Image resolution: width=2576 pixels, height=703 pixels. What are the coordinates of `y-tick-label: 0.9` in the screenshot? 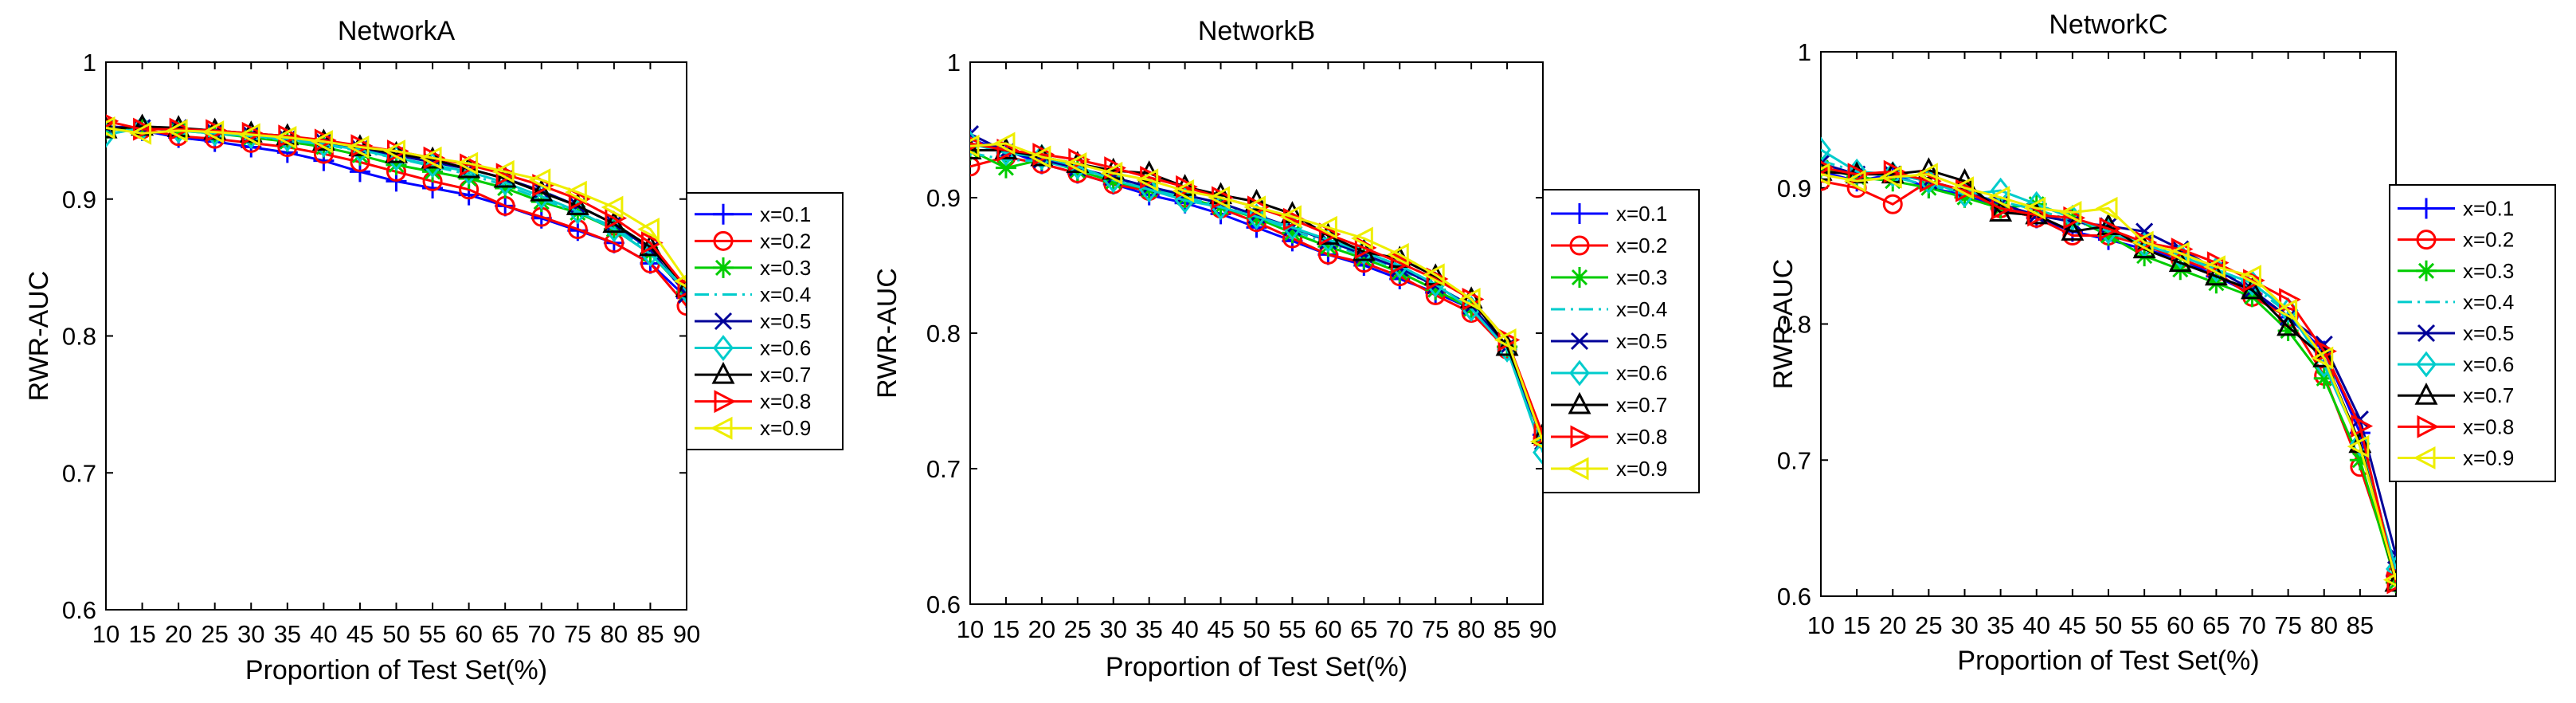 It's located at (943, 198).